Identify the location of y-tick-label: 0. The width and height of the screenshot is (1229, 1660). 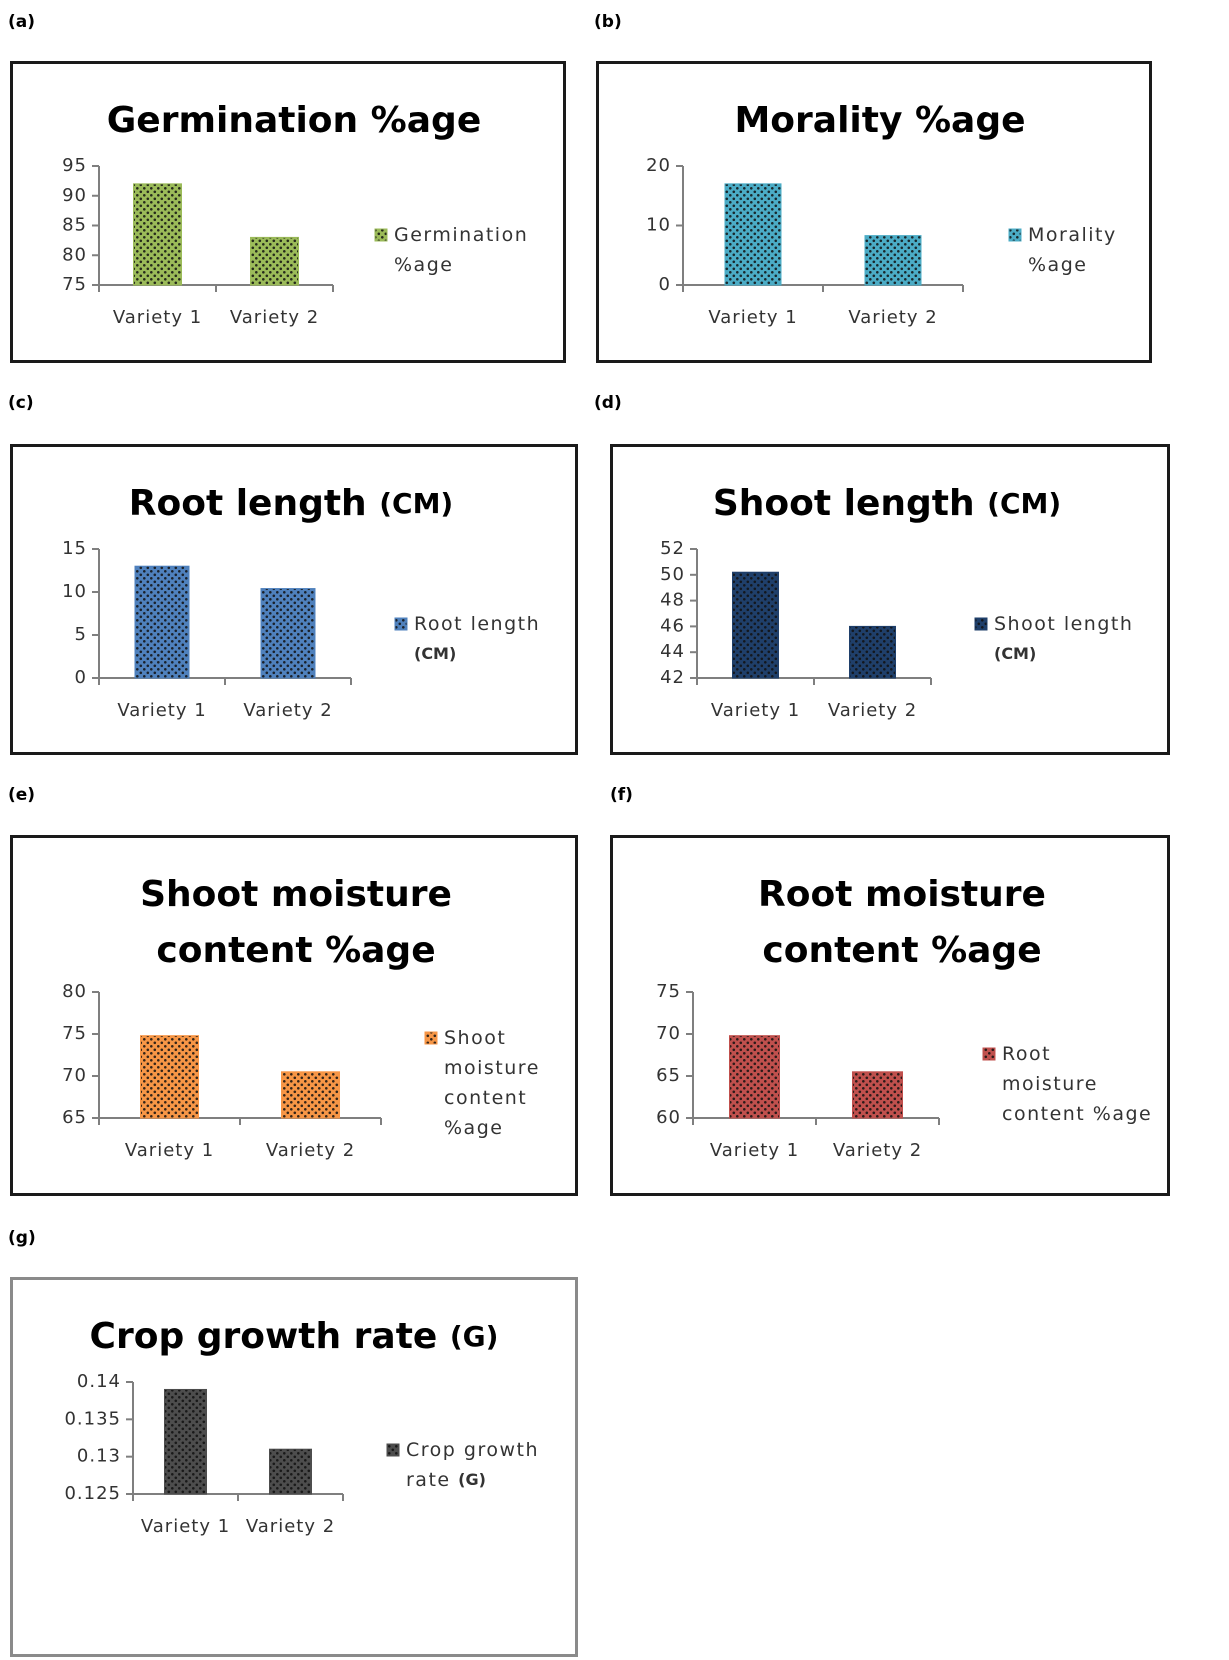
(665, 284).